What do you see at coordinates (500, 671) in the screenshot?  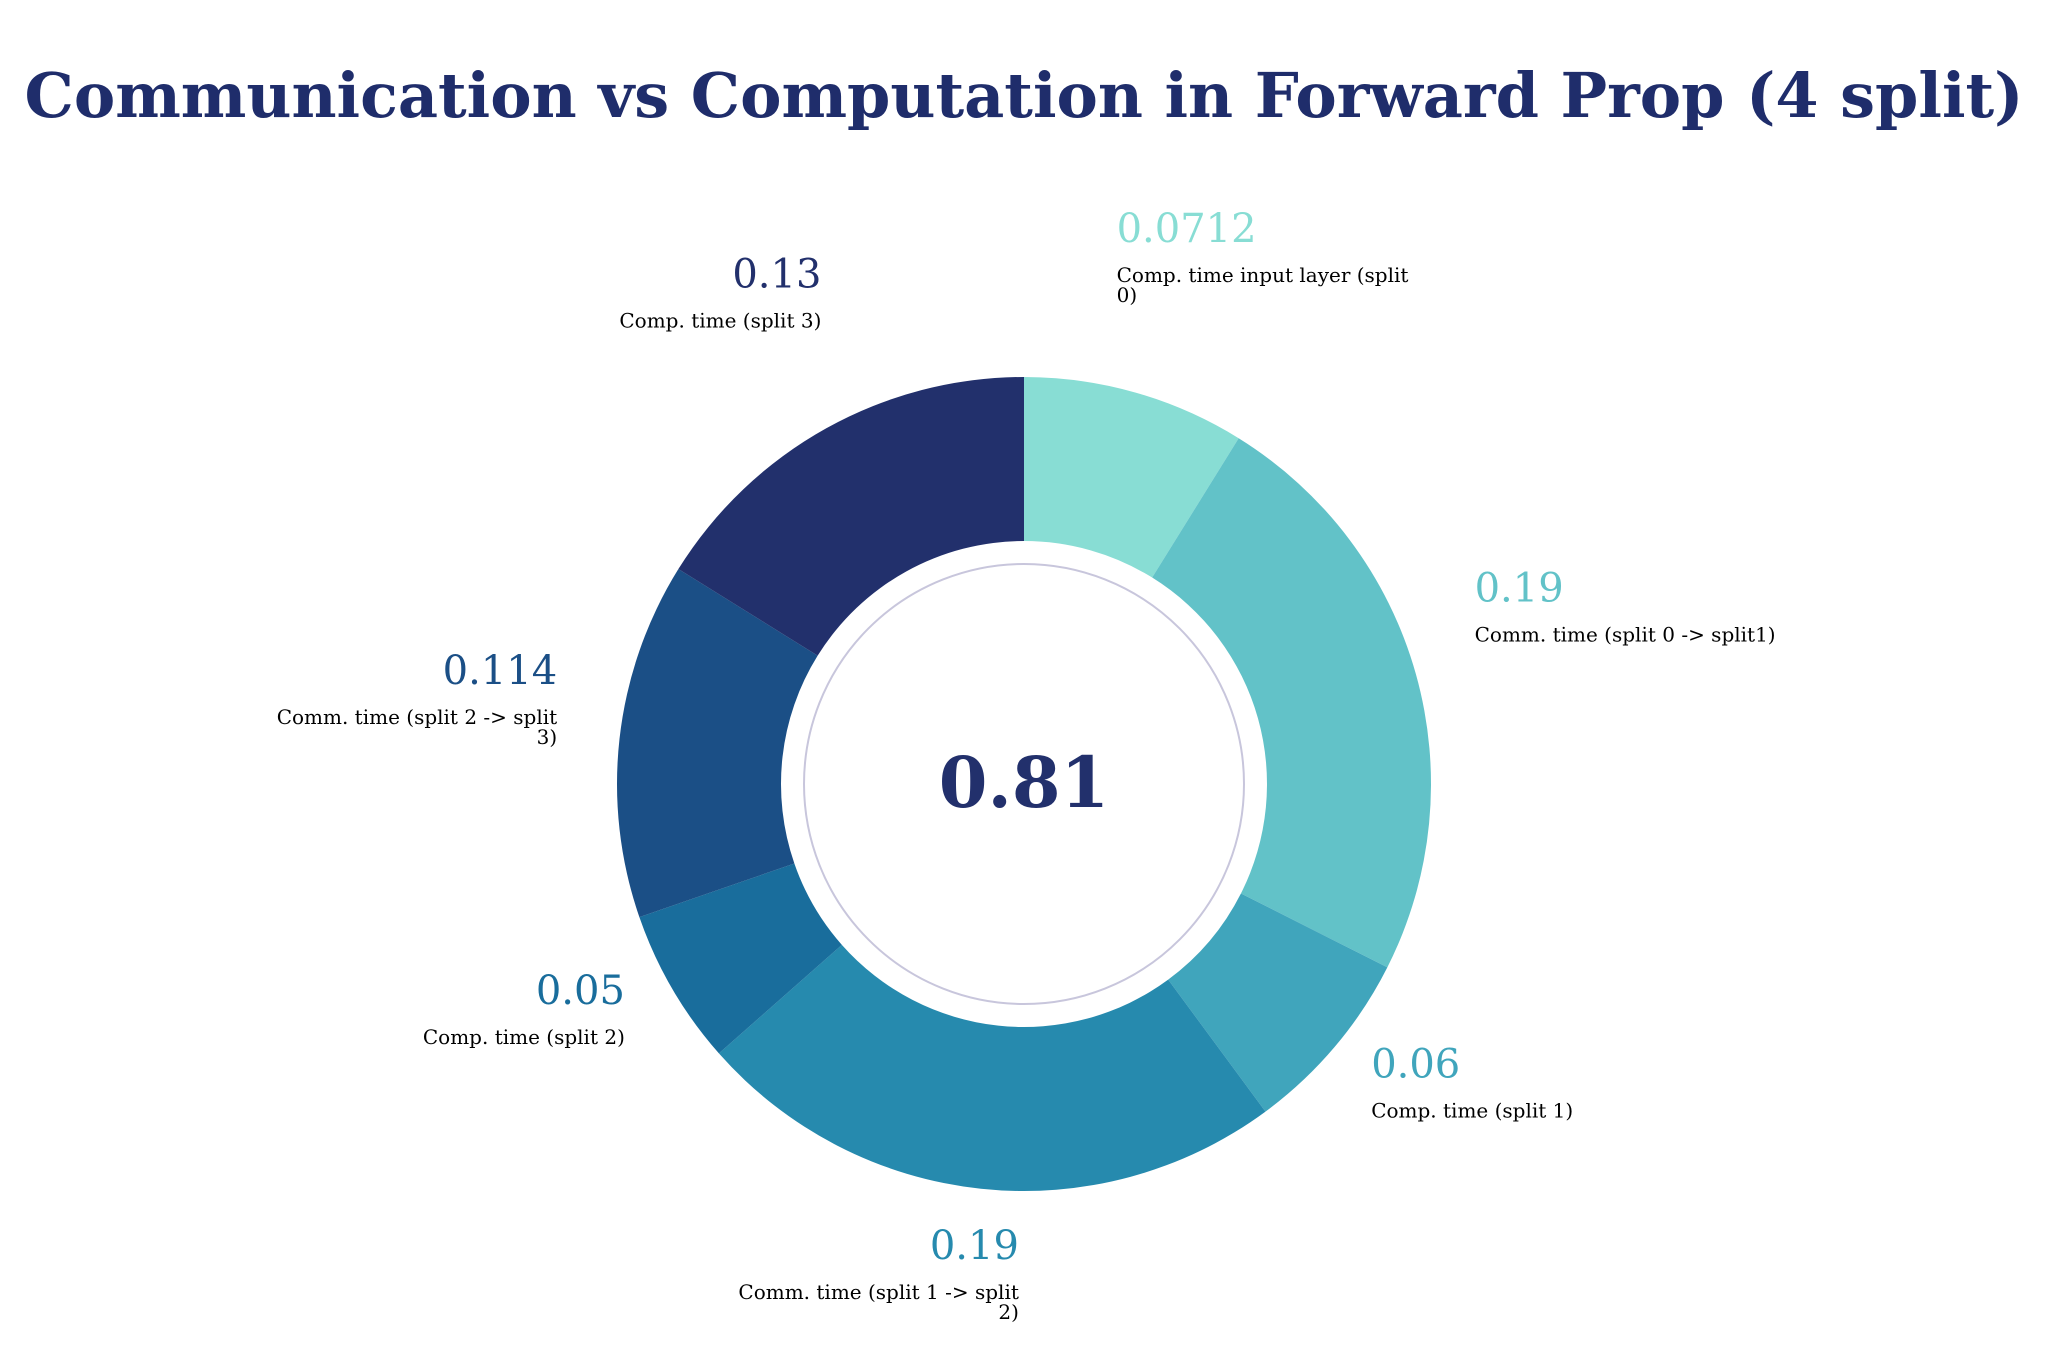 I see `slice-value-label: 0.114` at bounding box center [500, 671].